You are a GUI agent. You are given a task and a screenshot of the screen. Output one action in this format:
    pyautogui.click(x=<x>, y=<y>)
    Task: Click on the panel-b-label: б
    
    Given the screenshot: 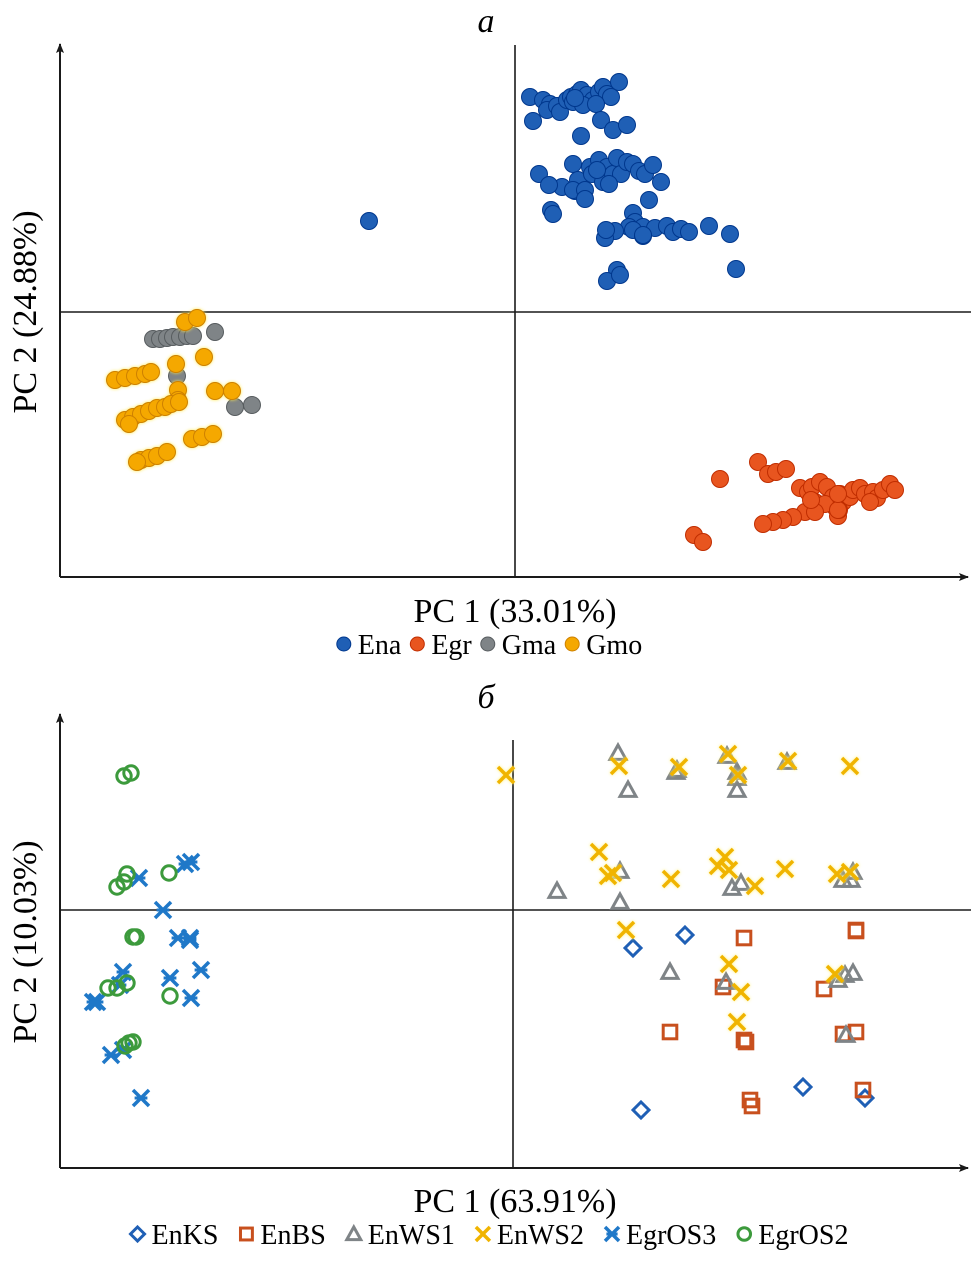 What is the action you would take?
    pyautogui.click(x=486, y=697)
    